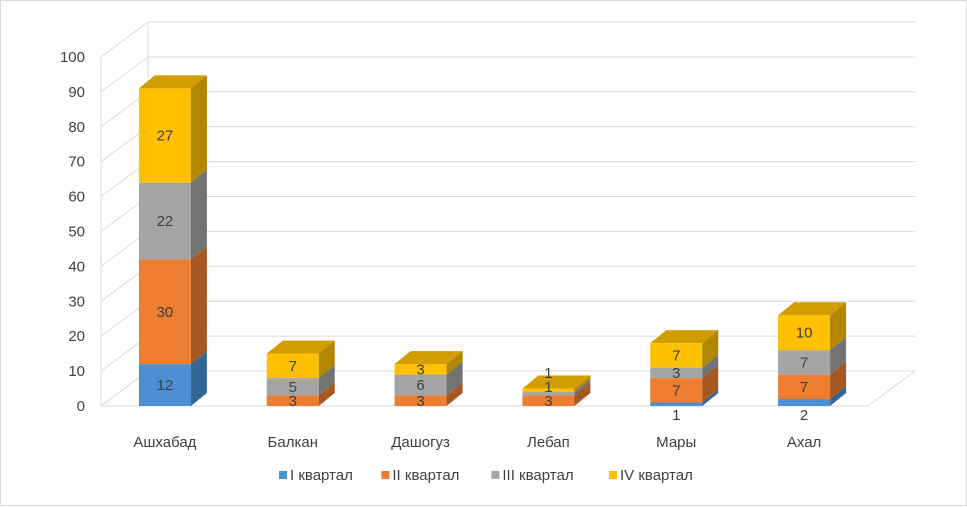 Image resolution: width=967 pixels, height=507 pixels. Describe the element at coordinates (425, 475) in the screenshot. I see `legend-label: II квартал` at that location.